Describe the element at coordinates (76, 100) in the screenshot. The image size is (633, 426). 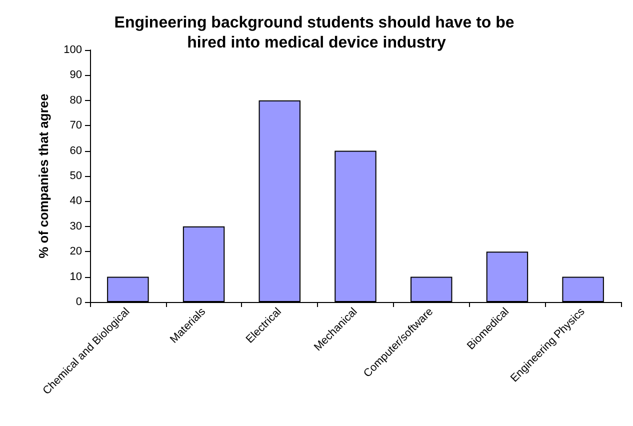
I see `y-tick-label: 80` at that location.